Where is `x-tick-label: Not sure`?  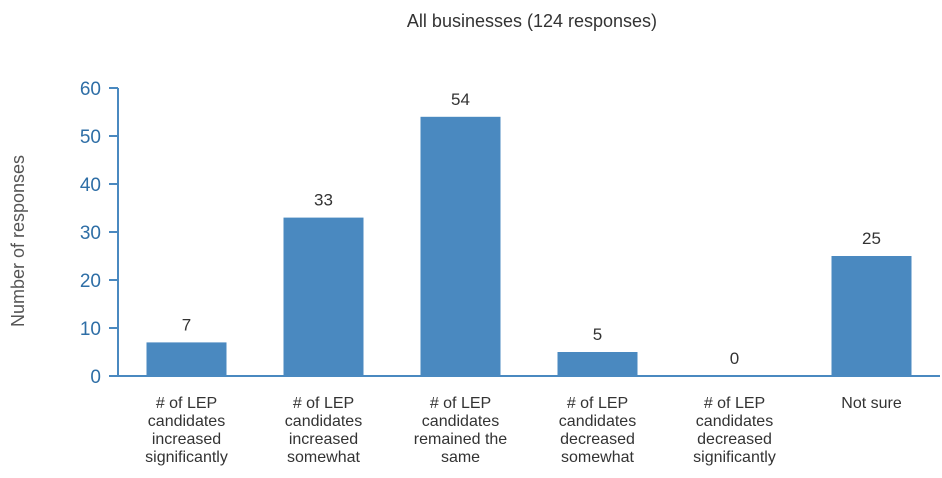
x-tick-label: Not sure is located at coordinates (871, 403).